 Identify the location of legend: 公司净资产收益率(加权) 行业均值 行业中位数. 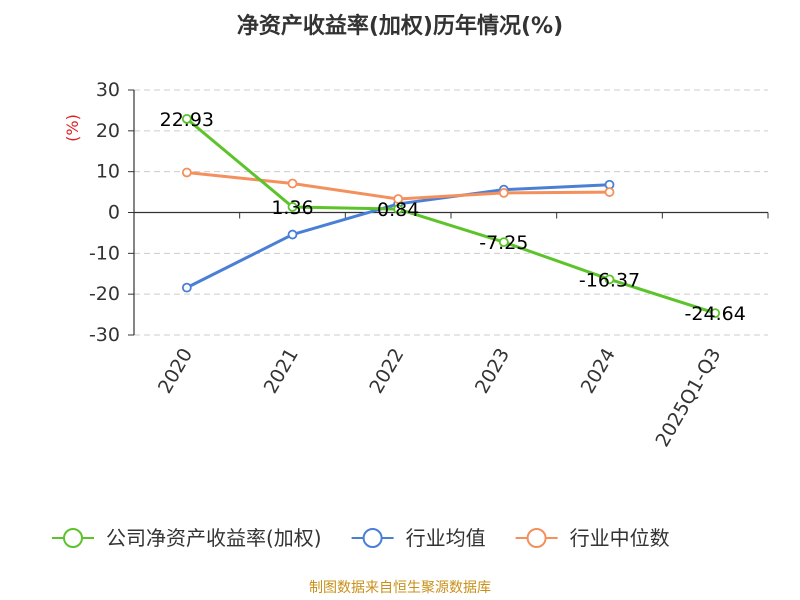
(361, 538).